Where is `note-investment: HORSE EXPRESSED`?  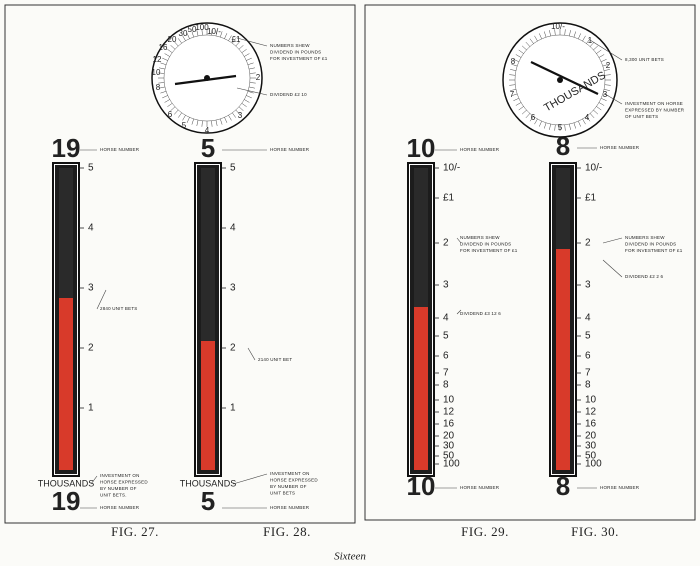 note-investment: HORSE EXPRESSED is located at coordinates (294, 480).